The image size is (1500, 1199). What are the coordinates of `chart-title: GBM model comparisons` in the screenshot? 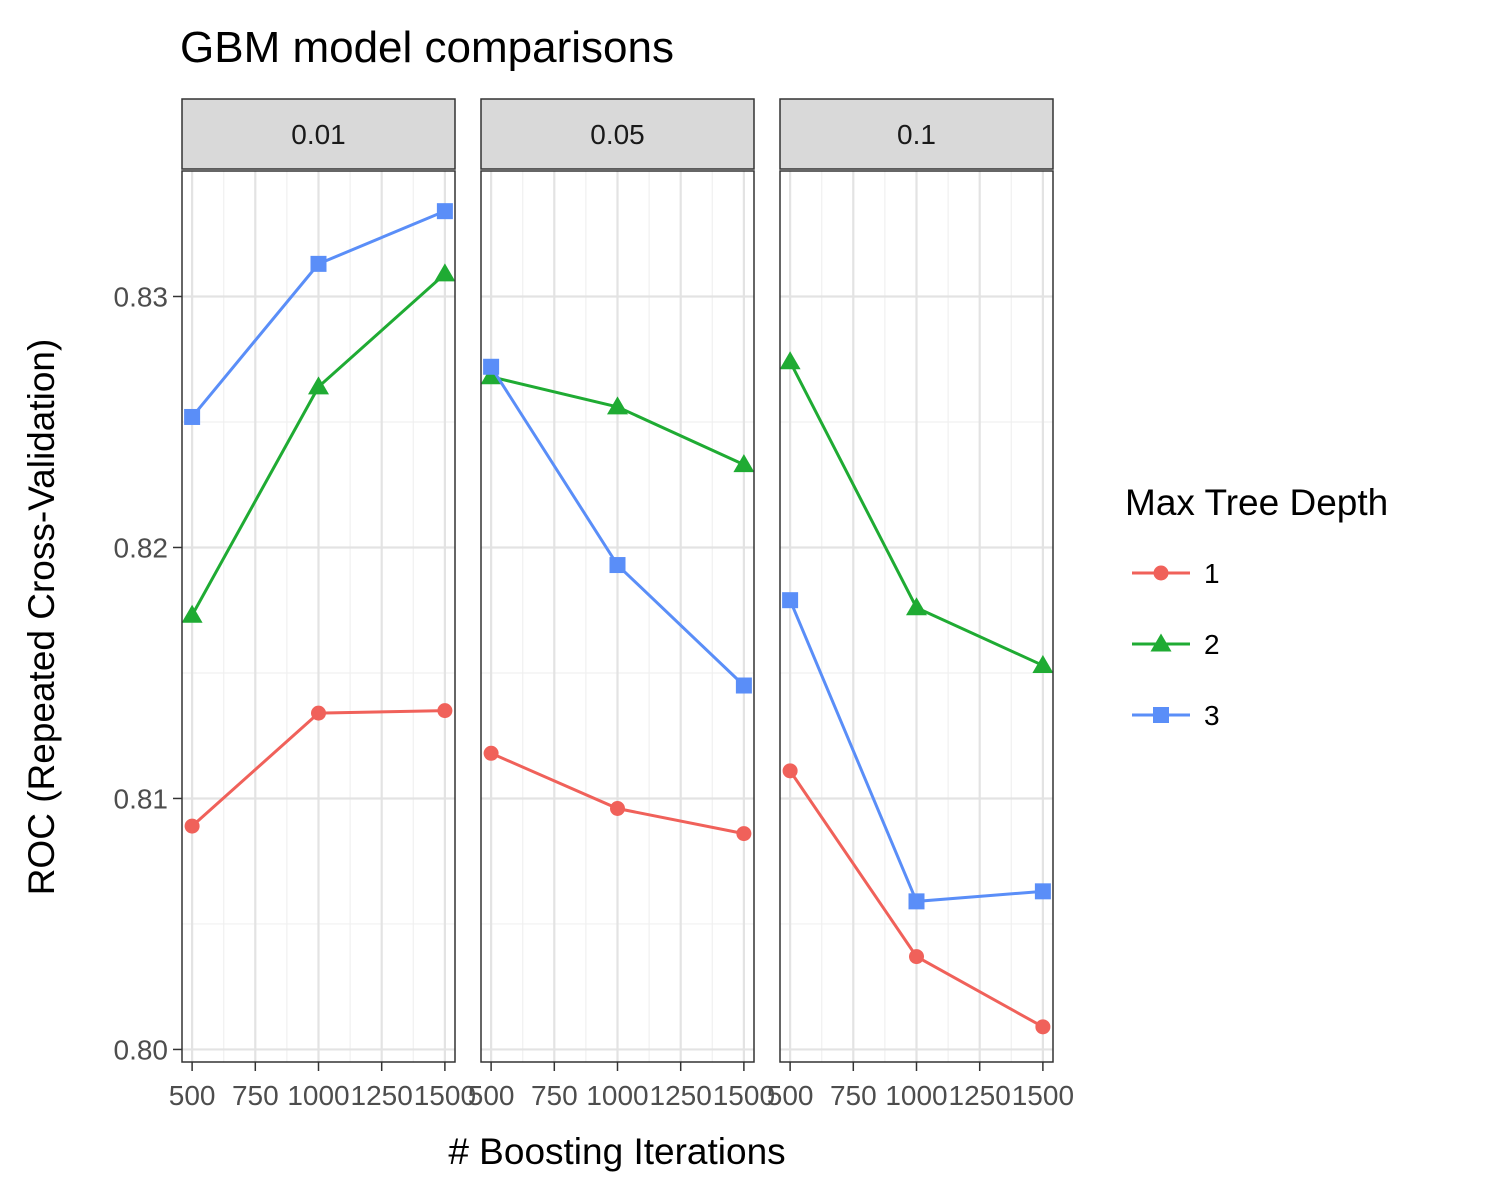 It's located at (427, 47).